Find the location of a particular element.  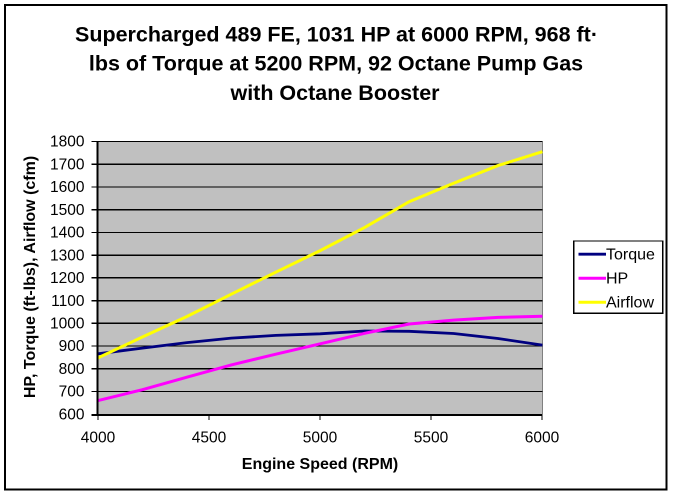

svg-text: 1500 is located at coordinates (67, 210).